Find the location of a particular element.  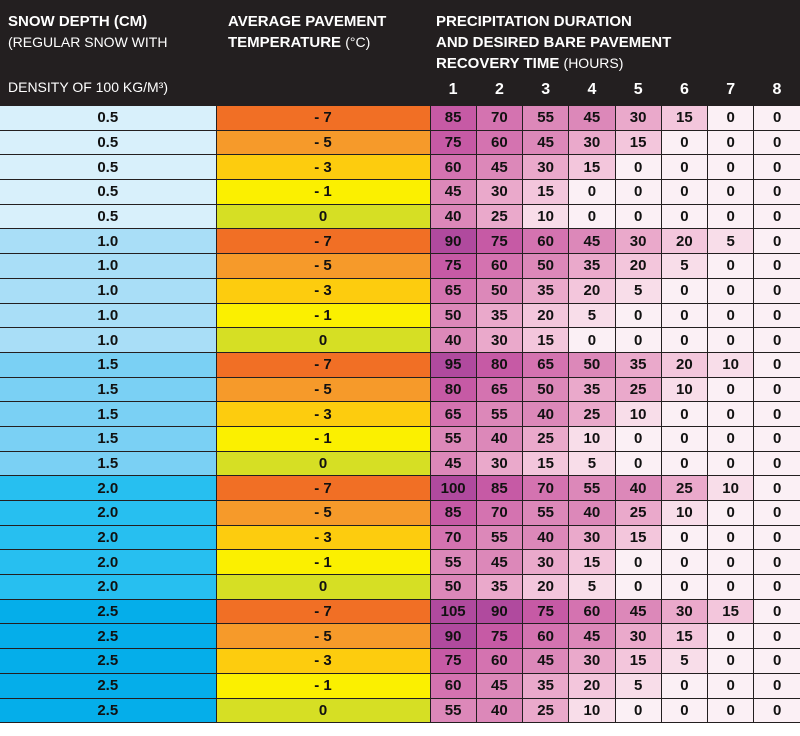

recovery-hour-1-cell: 75 is located at coordinates (453, 661).